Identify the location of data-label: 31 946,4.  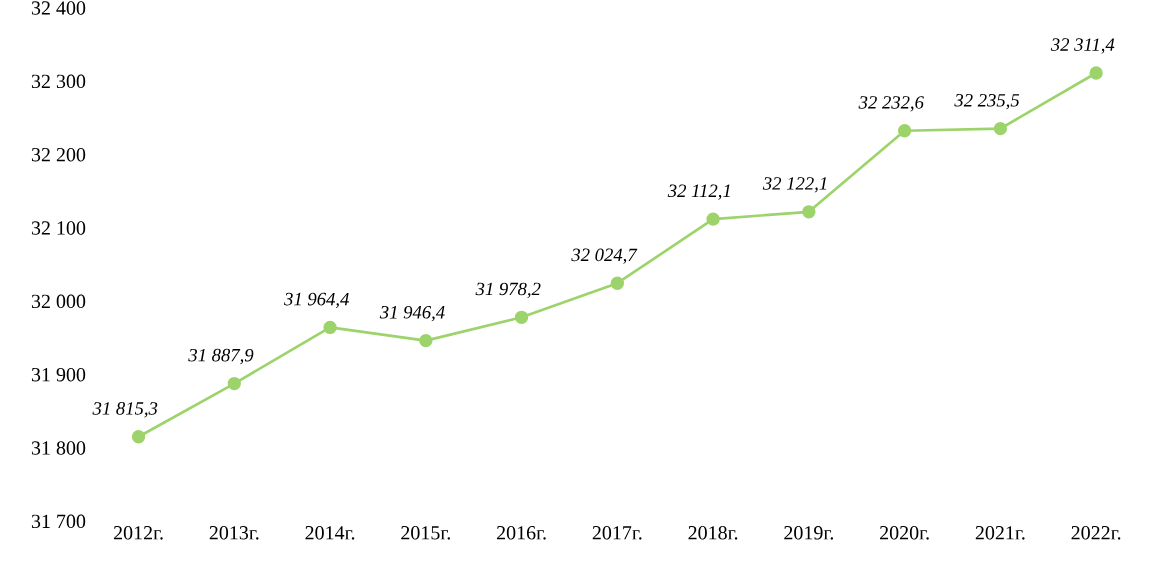
(412, 314).